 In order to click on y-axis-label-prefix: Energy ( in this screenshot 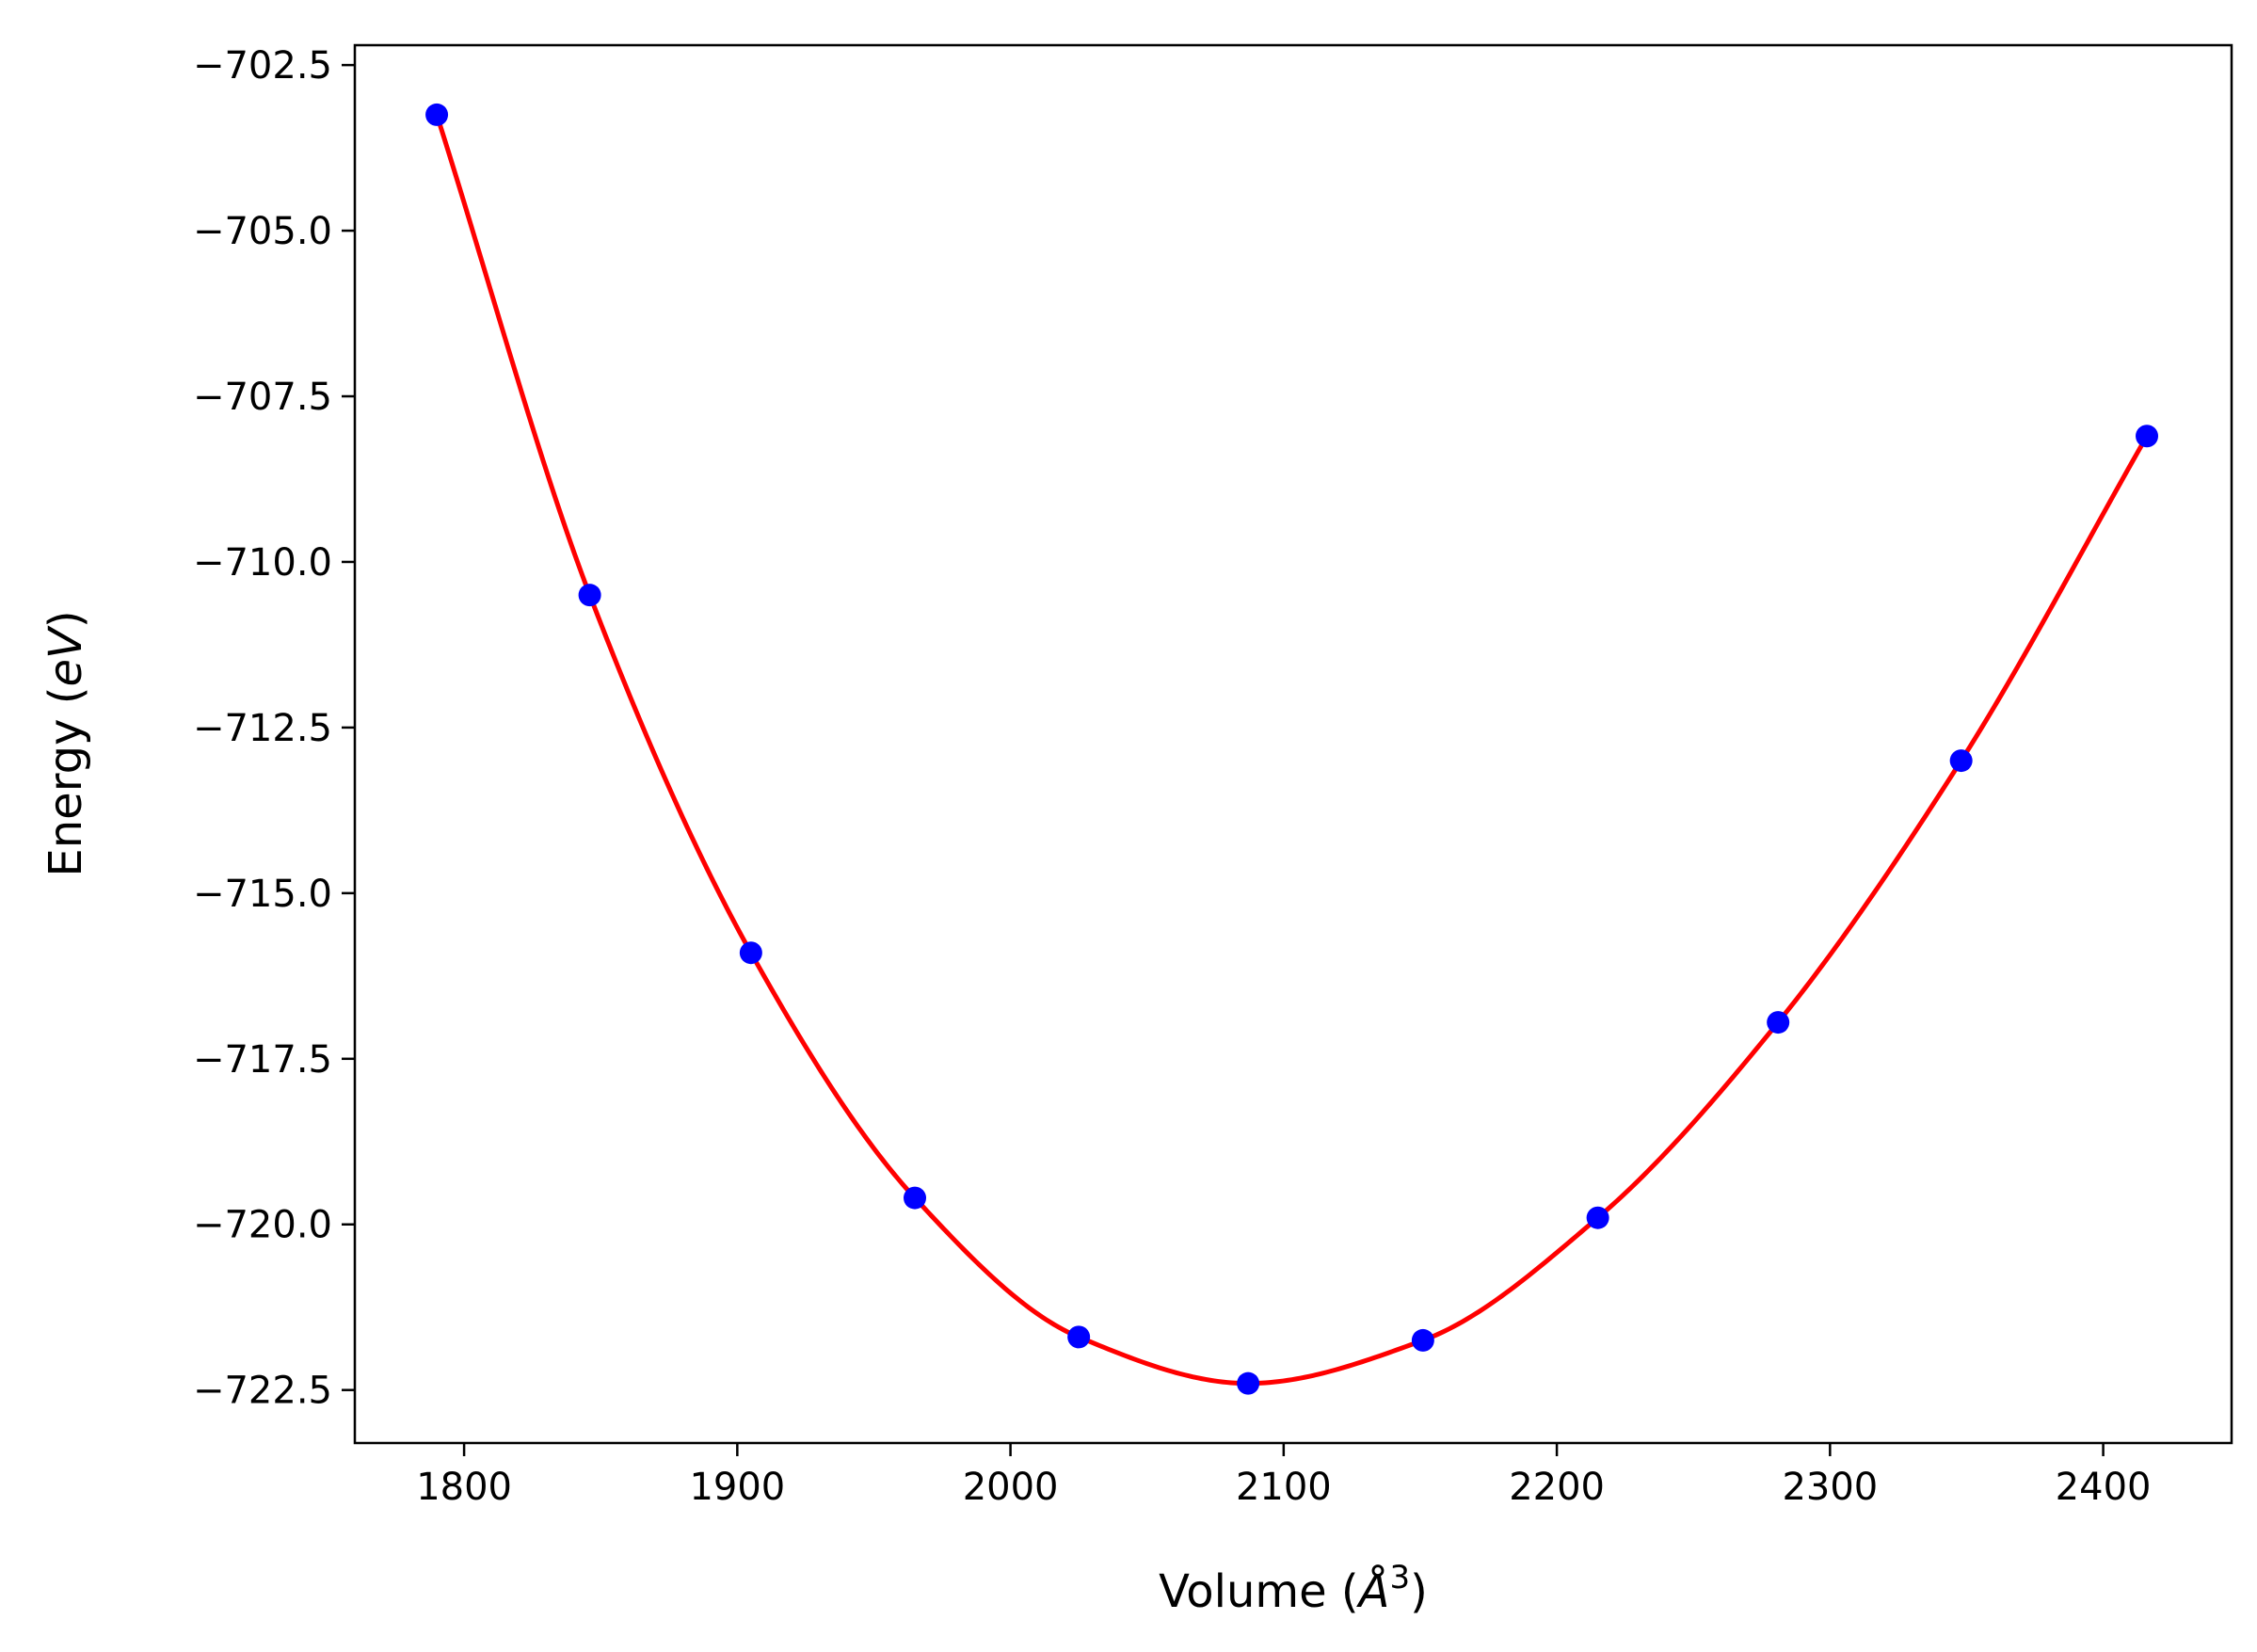, I will do `click(66, 782)`.